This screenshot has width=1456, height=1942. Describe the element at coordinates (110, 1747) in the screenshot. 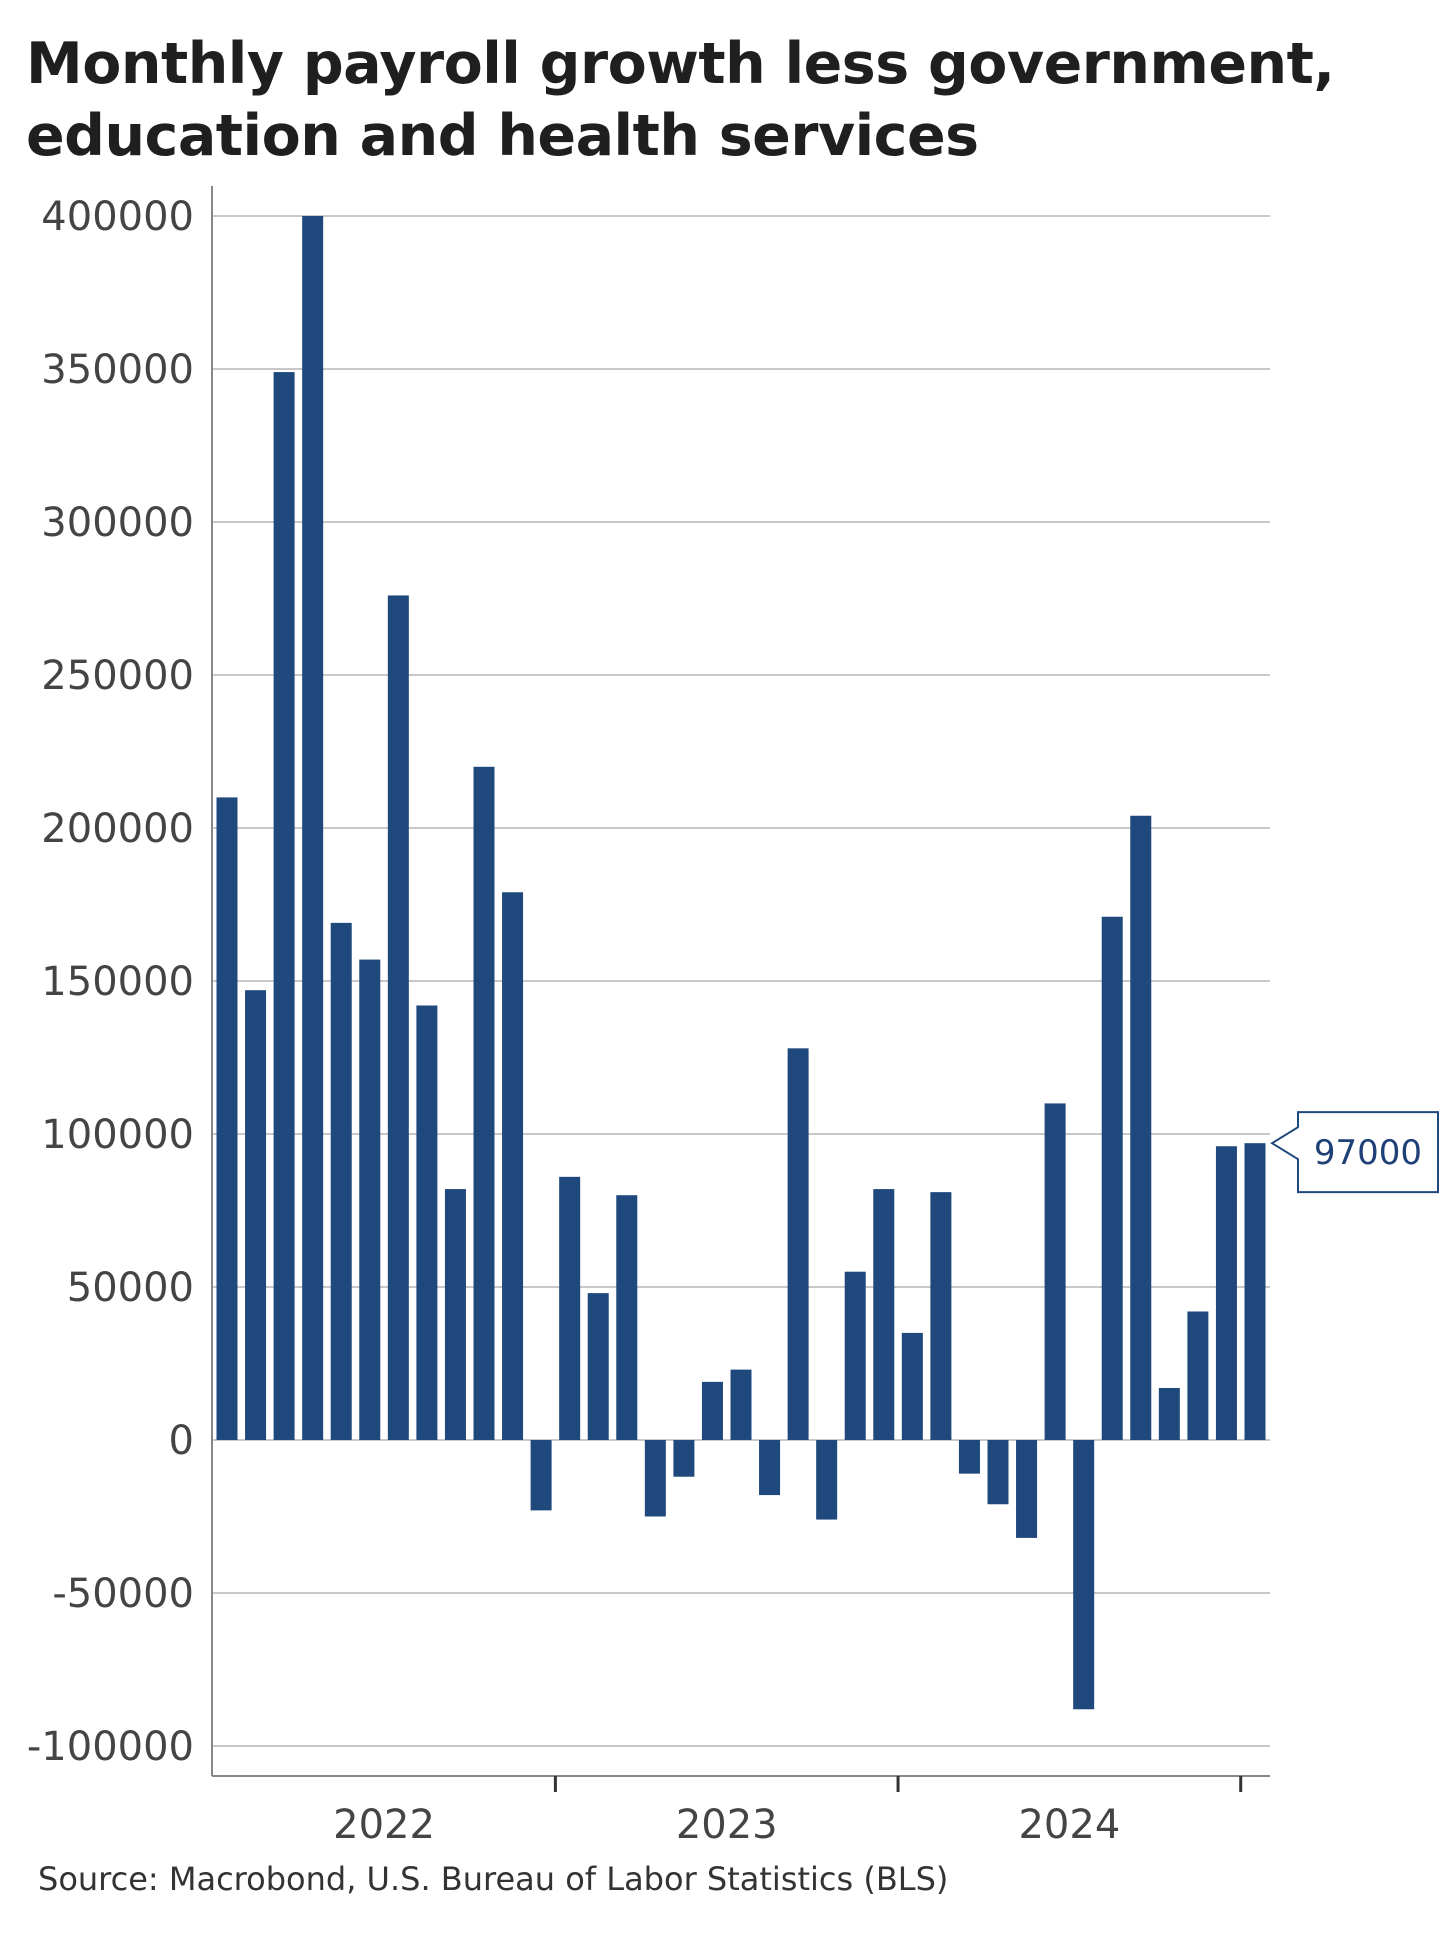

I see `y-tick-label: -100000` at that location.